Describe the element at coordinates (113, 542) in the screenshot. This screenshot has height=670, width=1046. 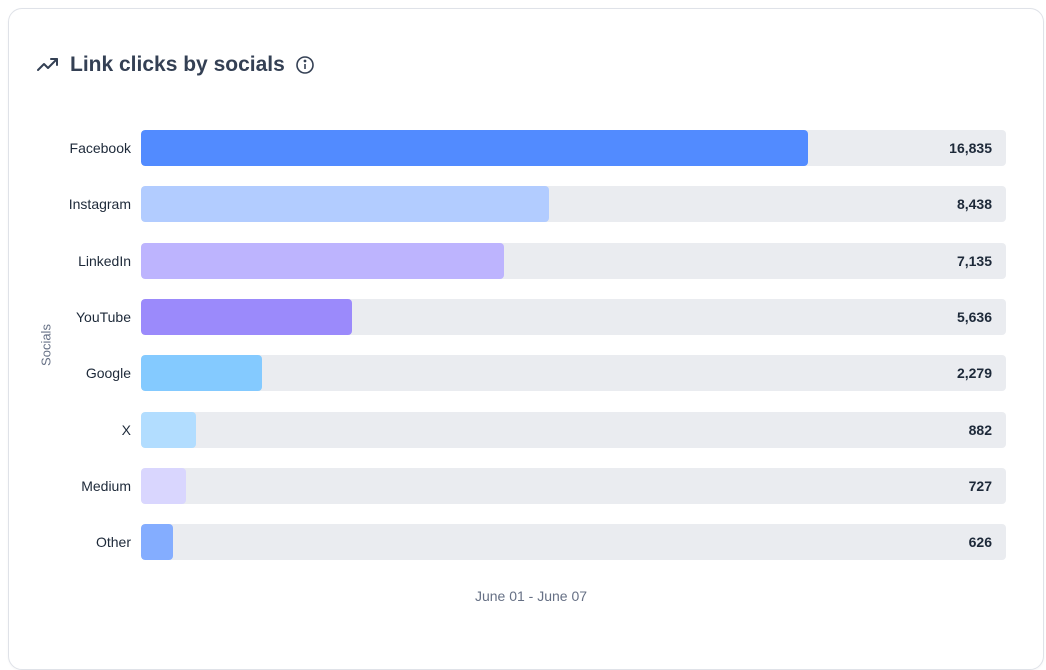
I see `category-label: Other` at that location.